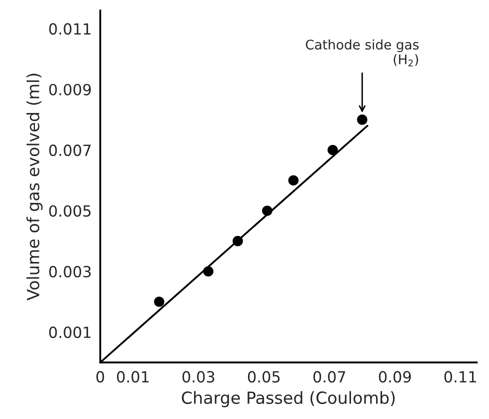 This screenshot has height=419, width=489. Describe the element at coordinates (70, 150) in the screenshot. I see `y-tick-label: 0.007` at that location.